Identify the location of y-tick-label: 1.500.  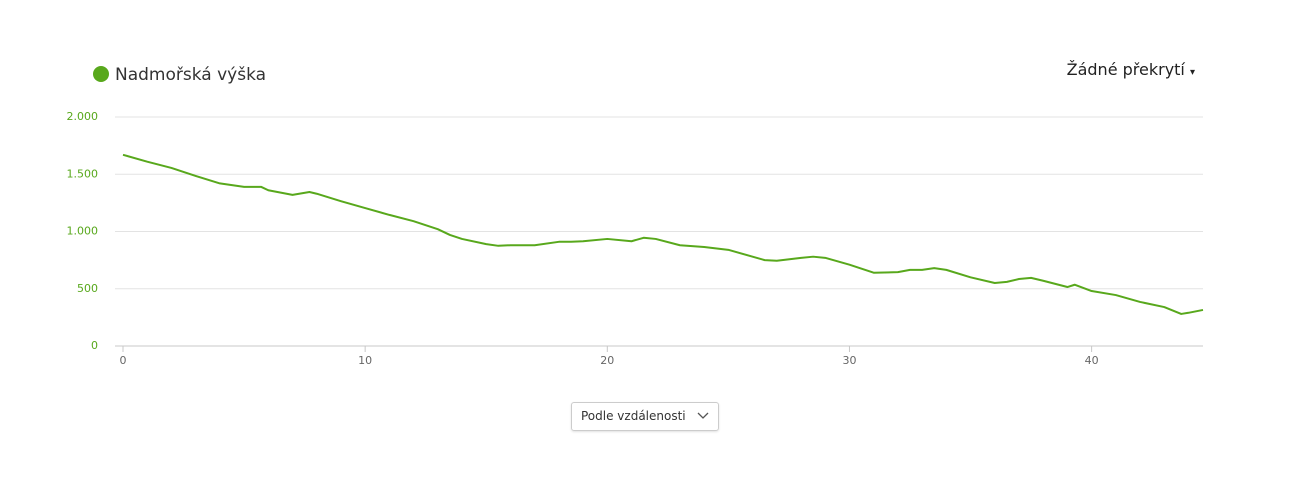
(83, 173).